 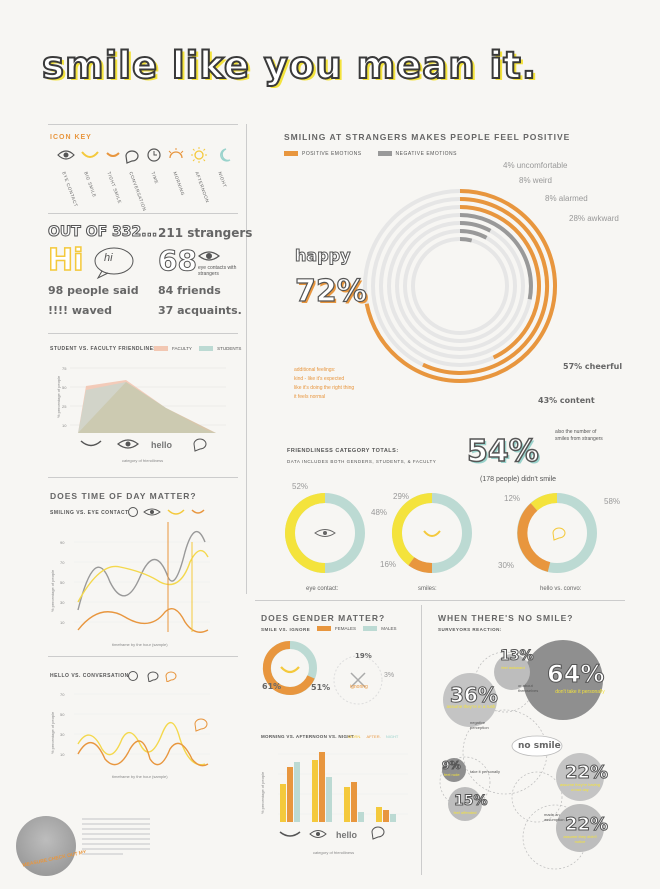 I want to click on bubble-text: don't take it personally, so click(x=580, y=692).